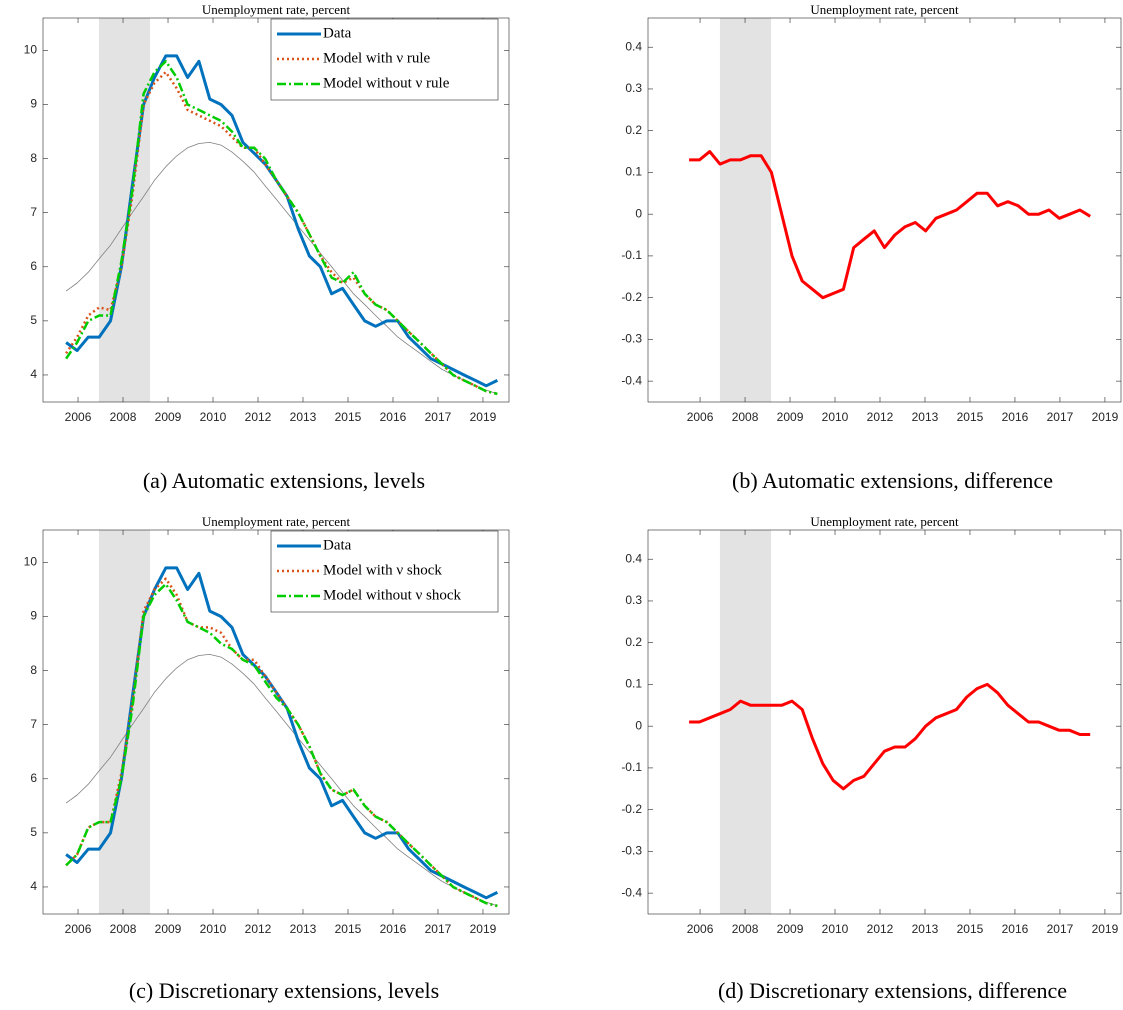  I want to click on legend-label: Model with ν shock, so click(382, 570).